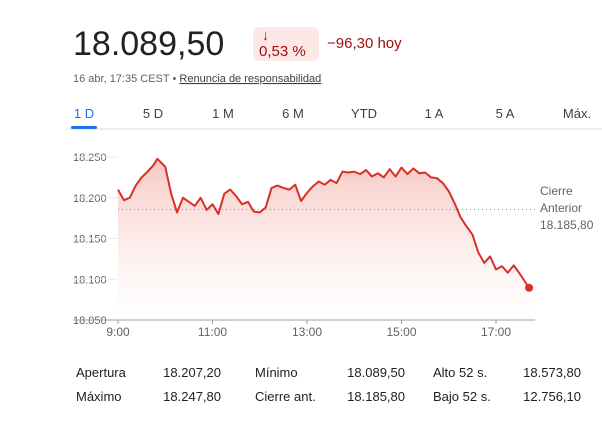  What do you see at coordinates (250, 79) in the screenshot?
I see `disclaimer-link: Renuncia de responsabilidad` at bounding box center [250, 79].